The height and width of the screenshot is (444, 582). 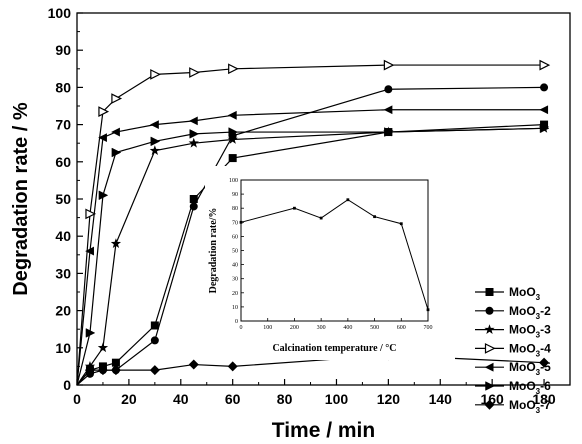 I want to click on inset-y-tick-label: 40, so click(x=235, y=266).